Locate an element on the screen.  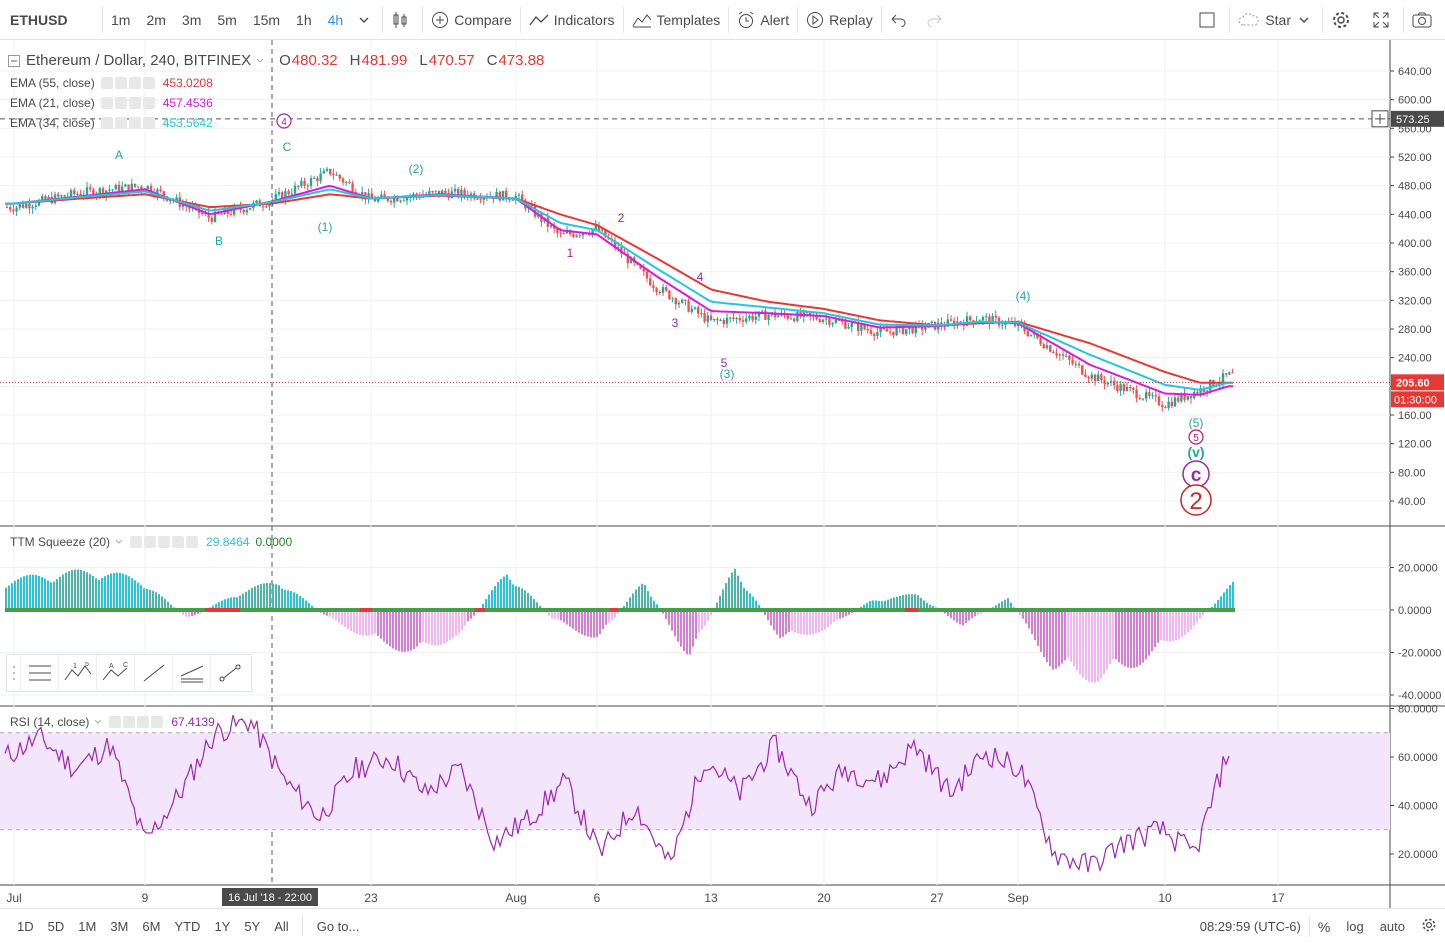
chart-style-button is located at coordinates (402, 20).